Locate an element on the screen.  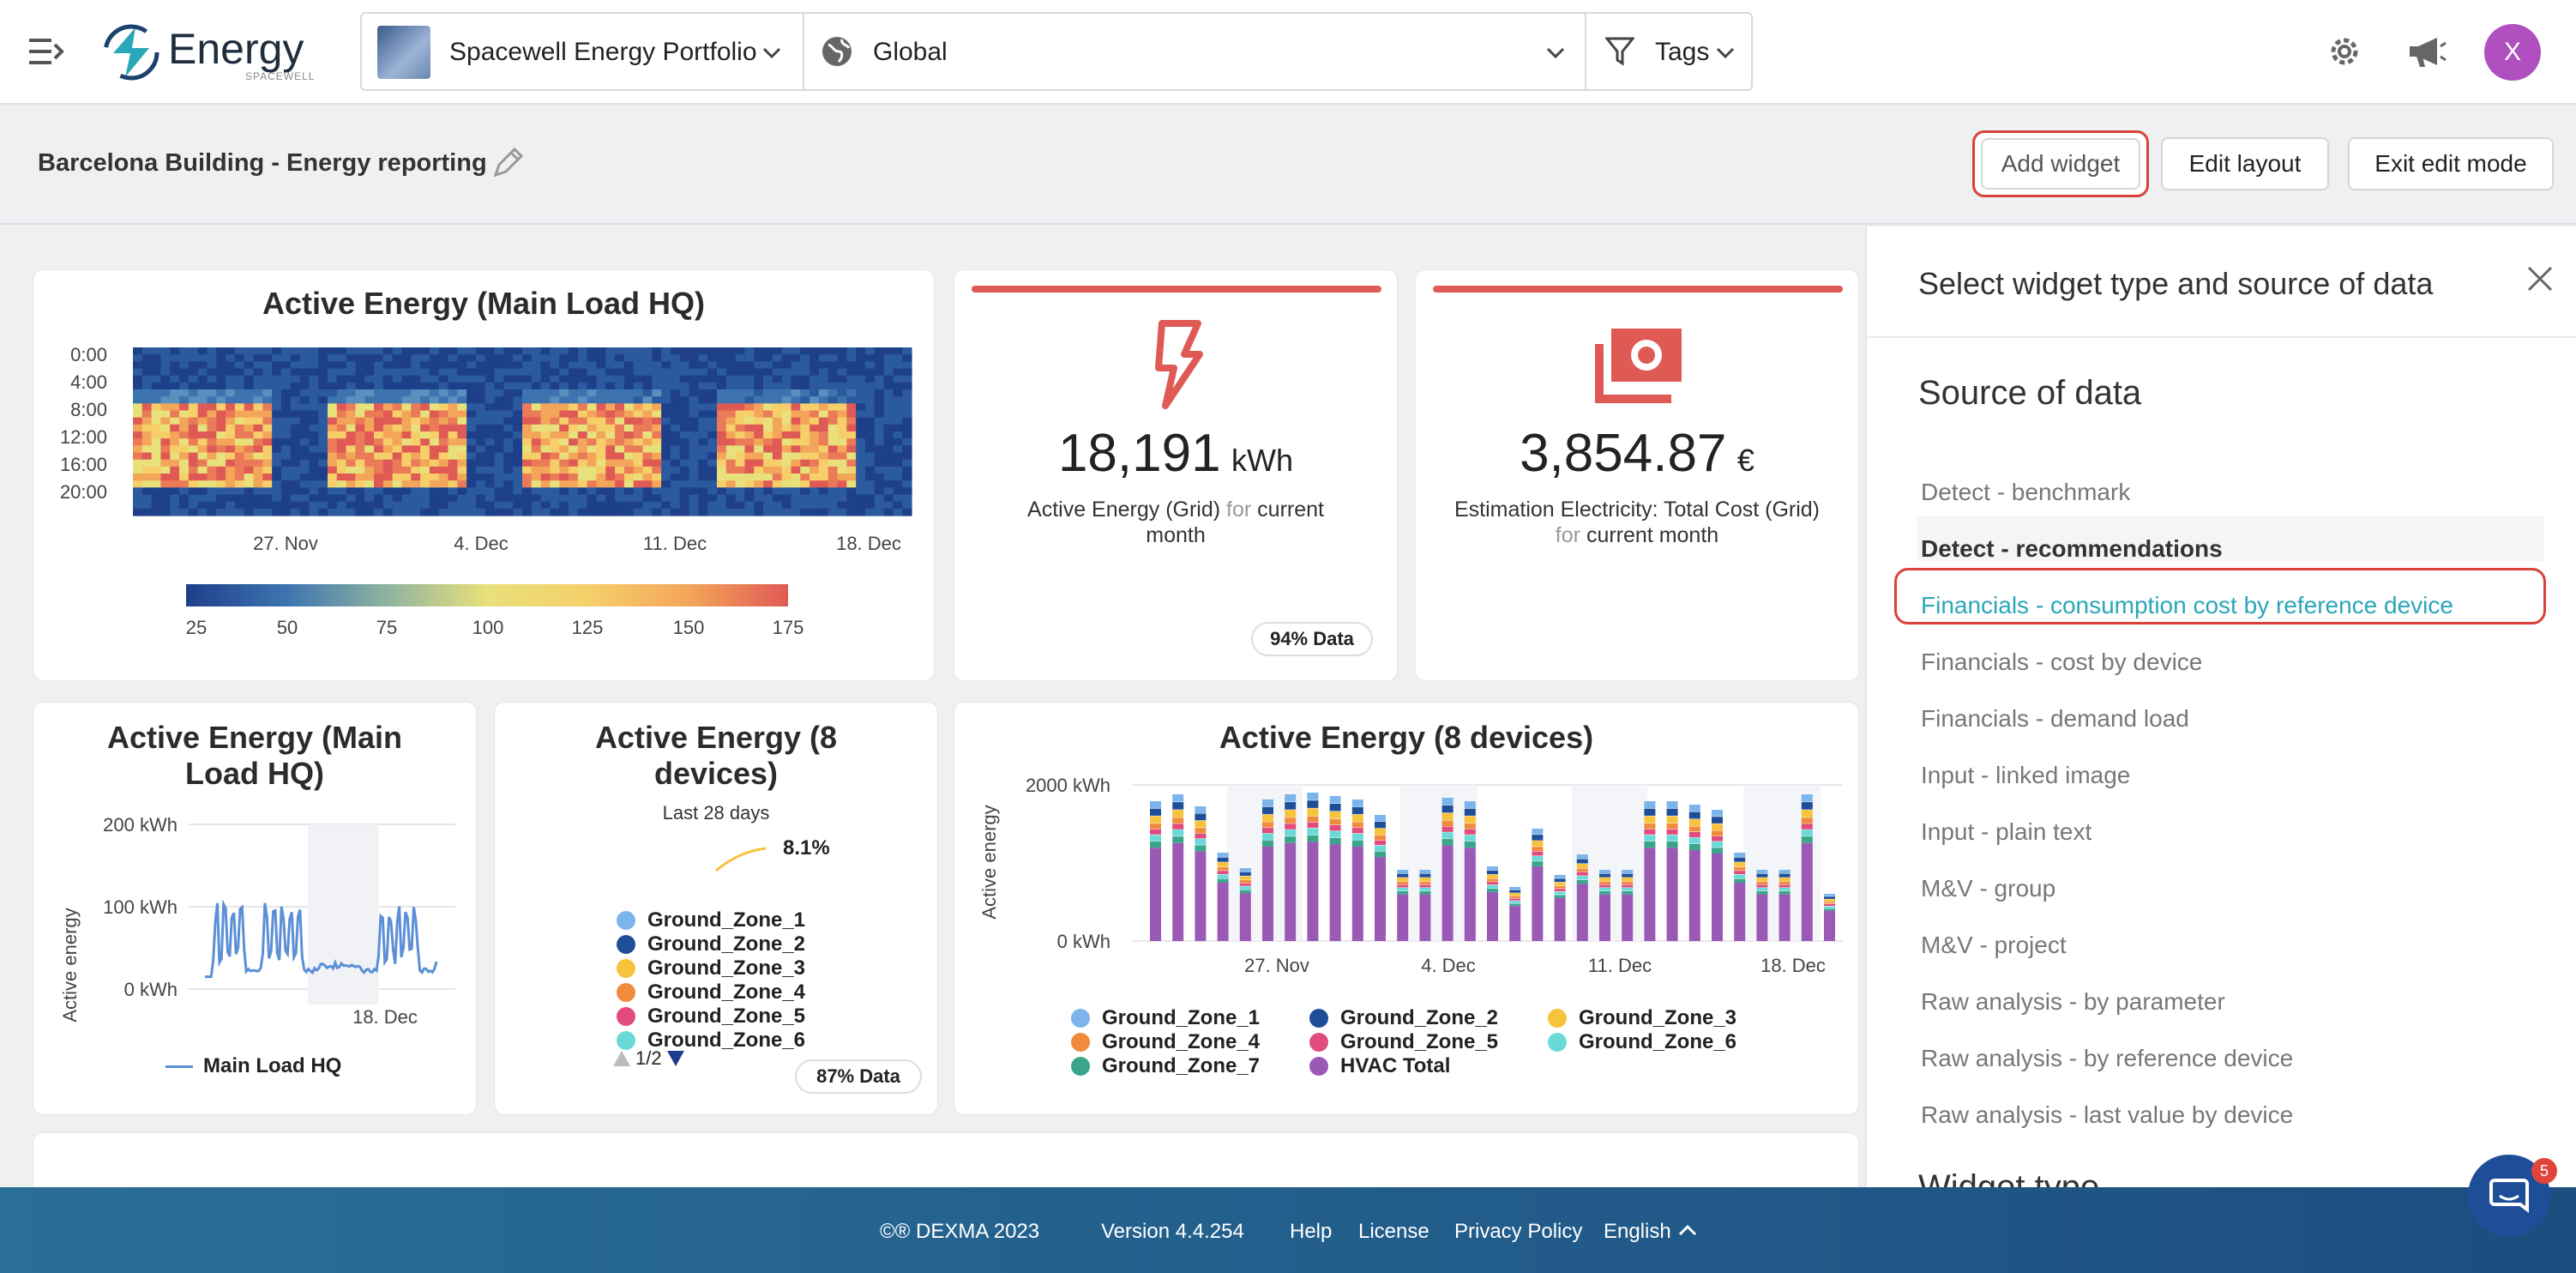
add-widget-button: Add widget is located at coordinates (2060, 163).